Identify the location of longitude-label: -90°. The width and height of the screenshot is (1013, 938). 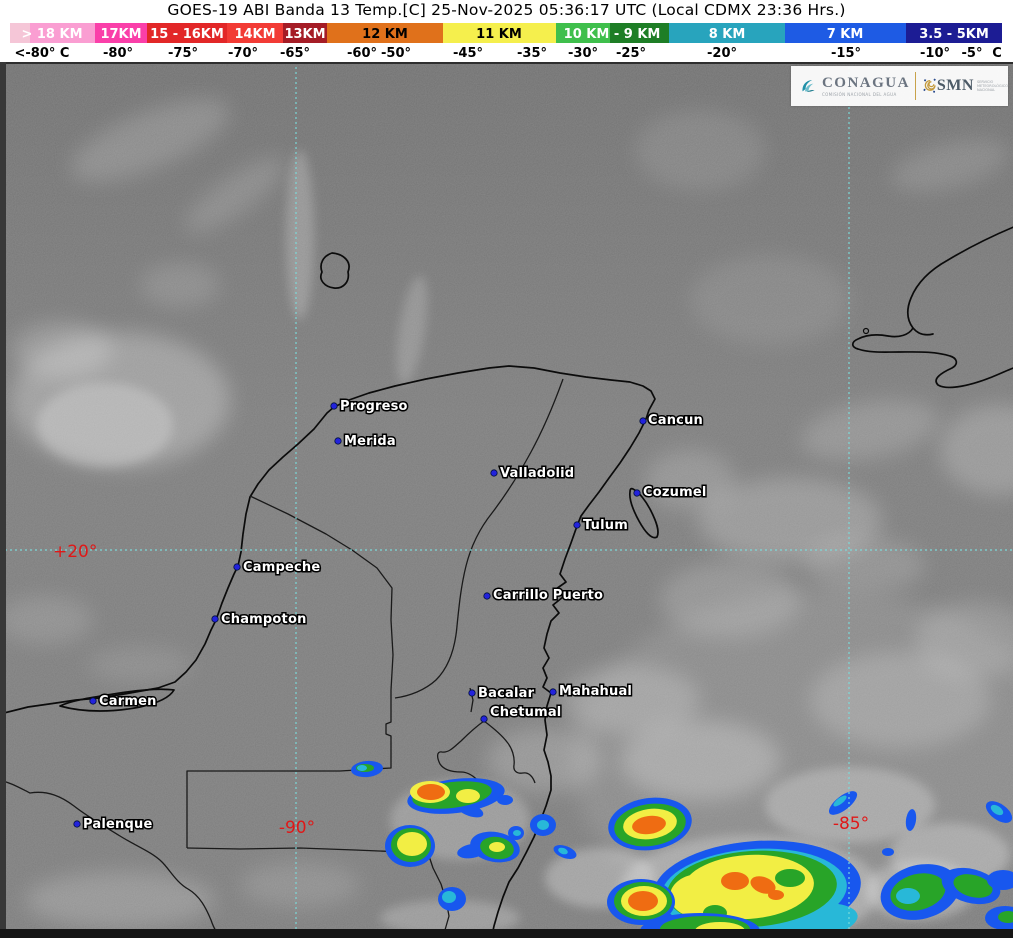
(297, 828).